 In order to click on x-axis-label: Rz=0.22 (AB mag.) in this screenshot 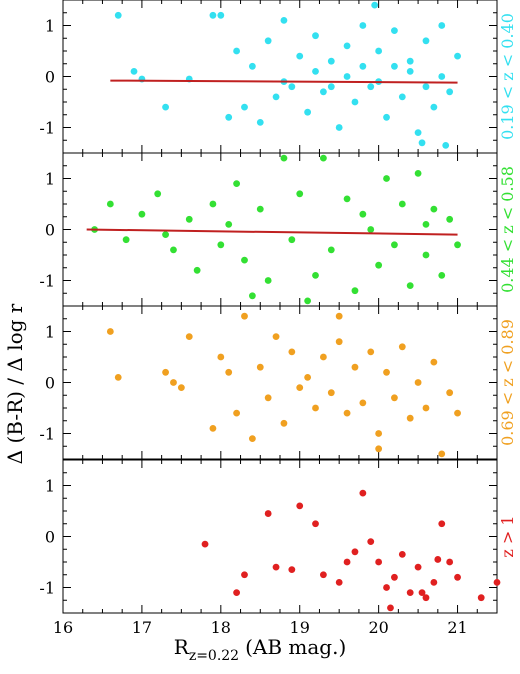, I will do `click(260, 649)`.